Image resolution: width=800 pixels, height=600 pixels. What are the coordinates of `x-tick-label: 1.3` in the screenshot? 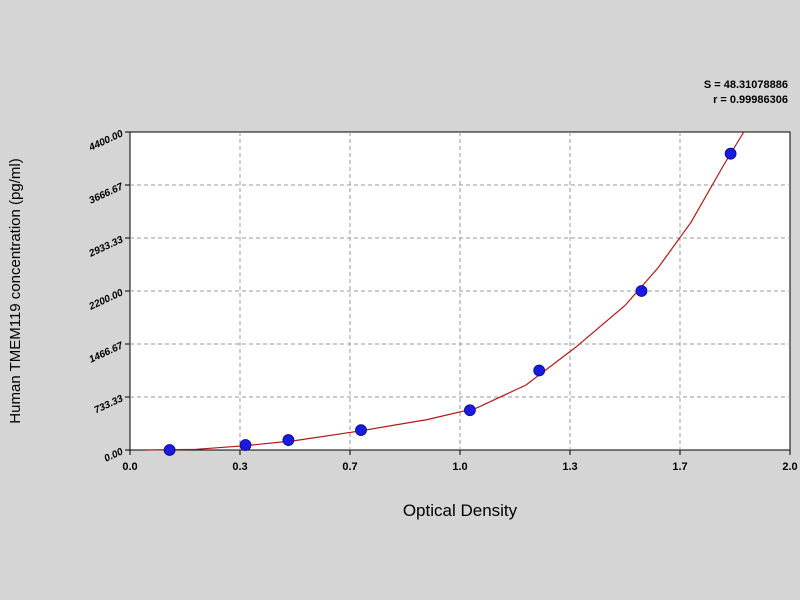 It's located at (569, 467).